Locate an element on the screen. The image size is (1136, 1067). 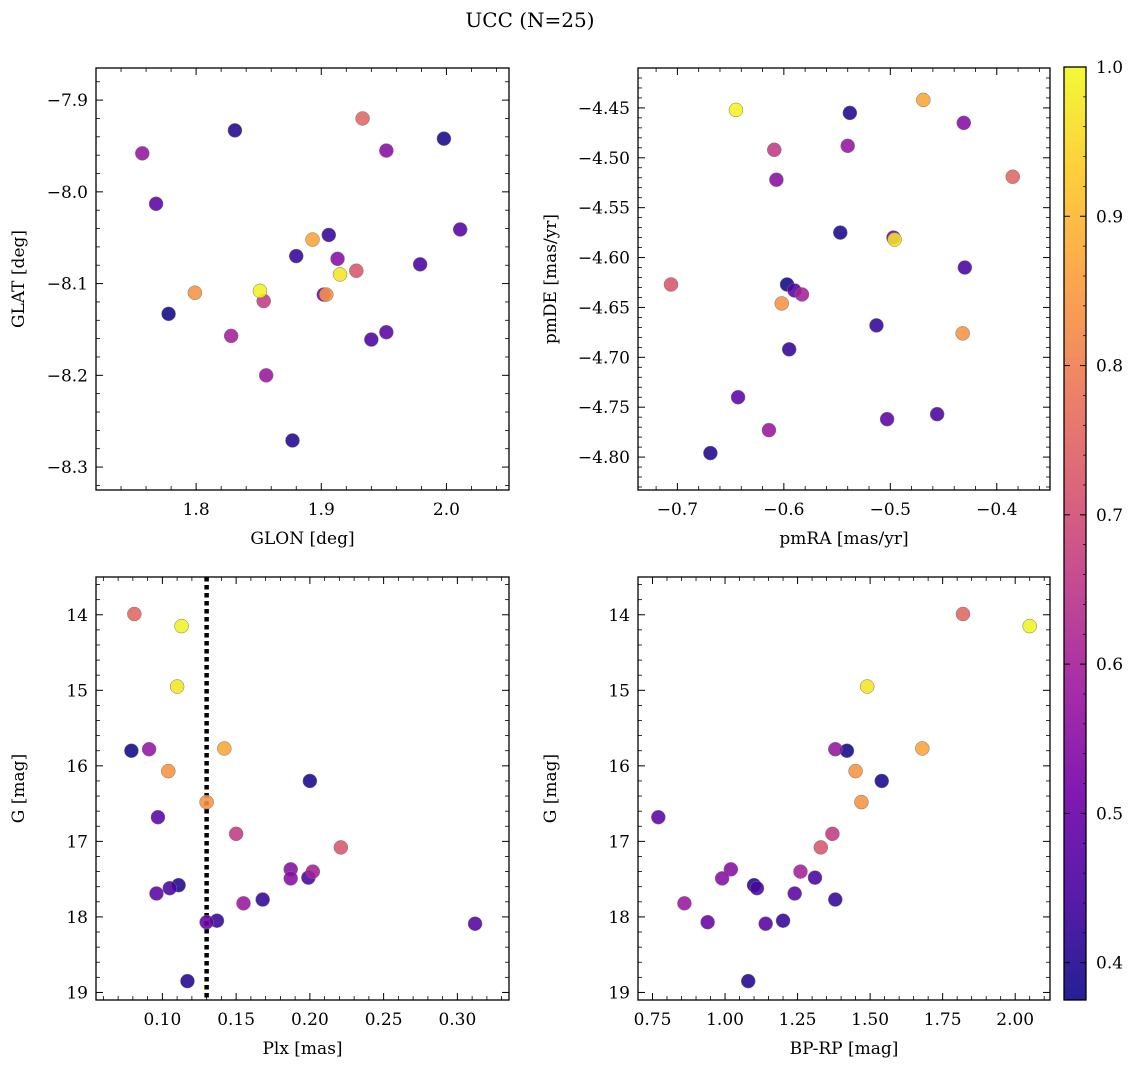
x-tick-label: 1.75 is located at coordinates (943, 1020).